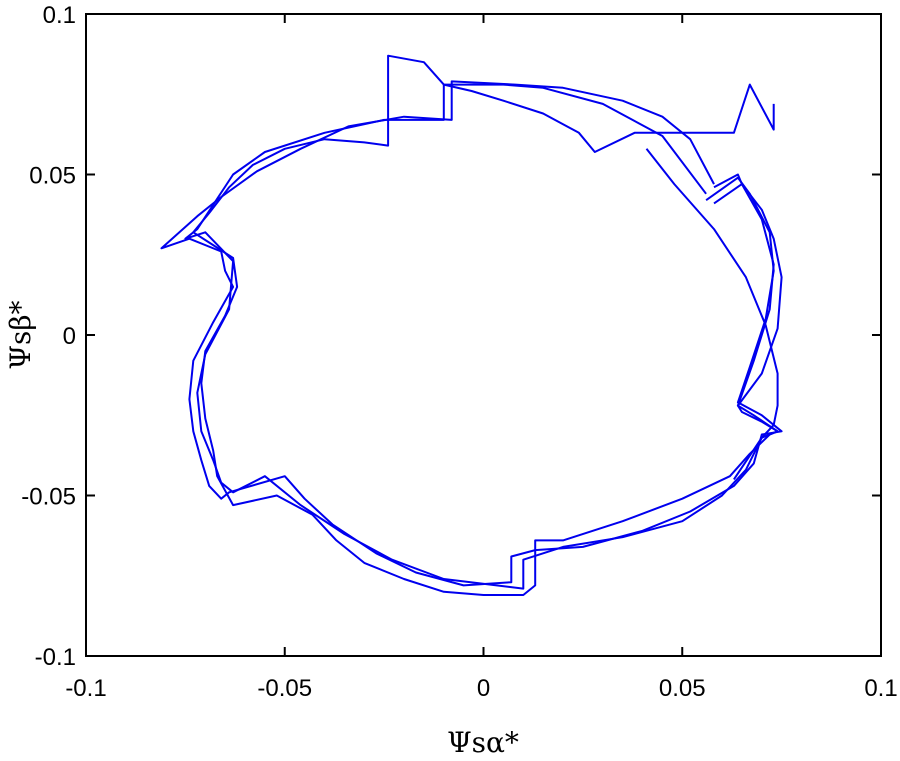  What do you see at coordinates (59, 15) in the screenshot?
I see `y-tick-label: 0.1` at bounding box center [59, 15].